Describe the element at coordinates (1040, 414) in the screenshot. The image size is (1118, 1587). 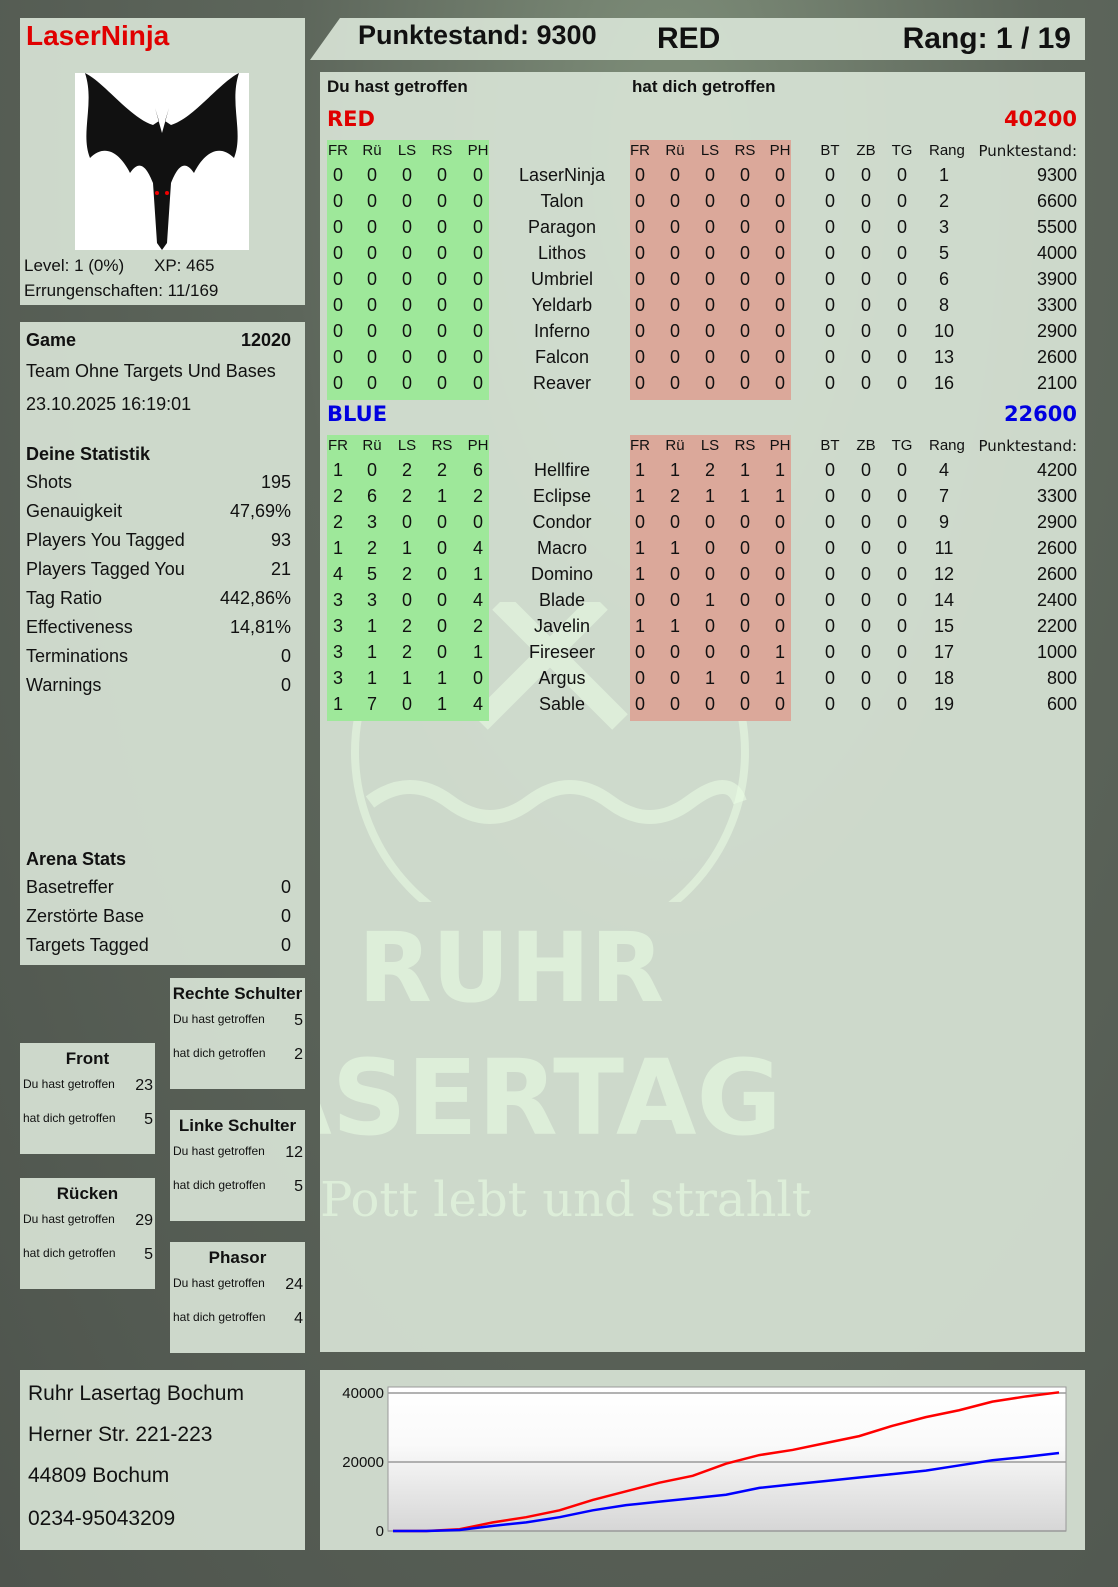
I see `team-total: 22600` at that location.